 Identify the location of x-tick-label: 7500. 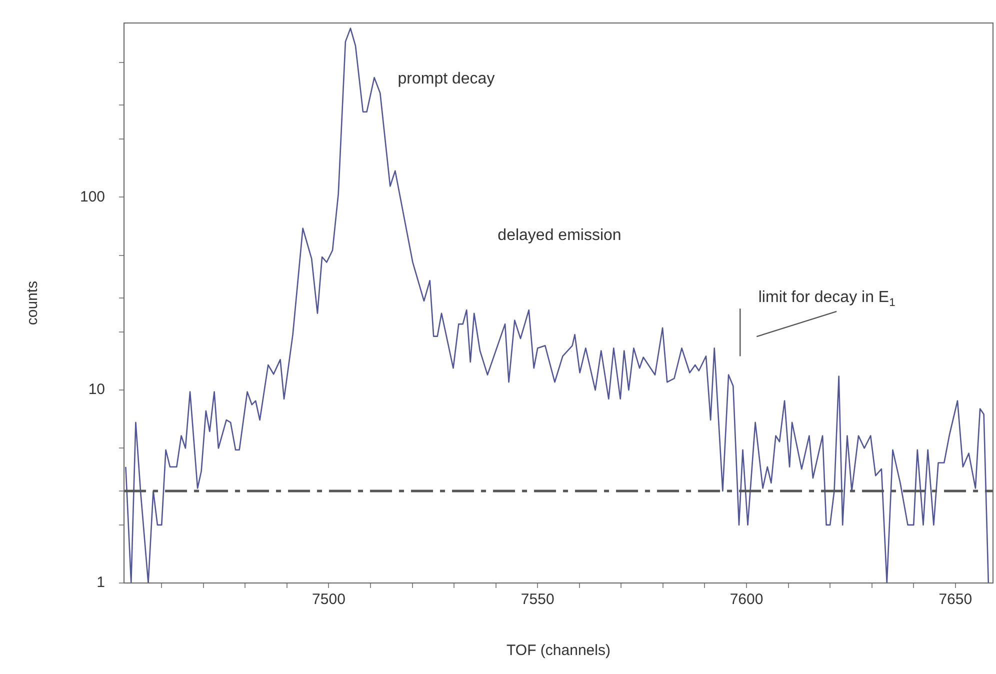
(329, 599).